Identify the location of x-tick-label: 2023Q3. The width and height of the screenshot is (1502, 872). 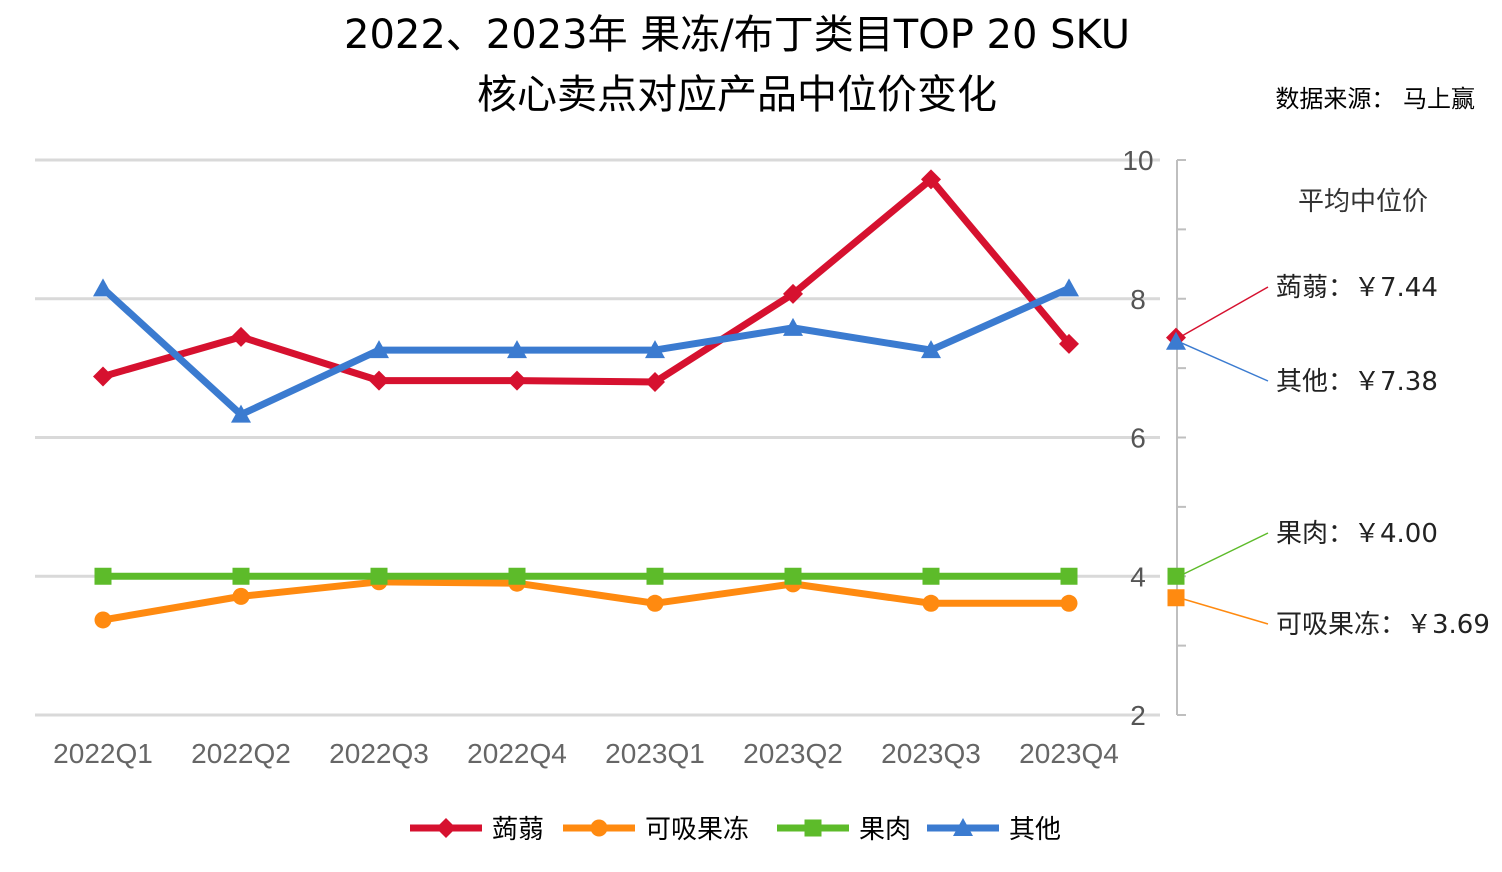
(931, 753).